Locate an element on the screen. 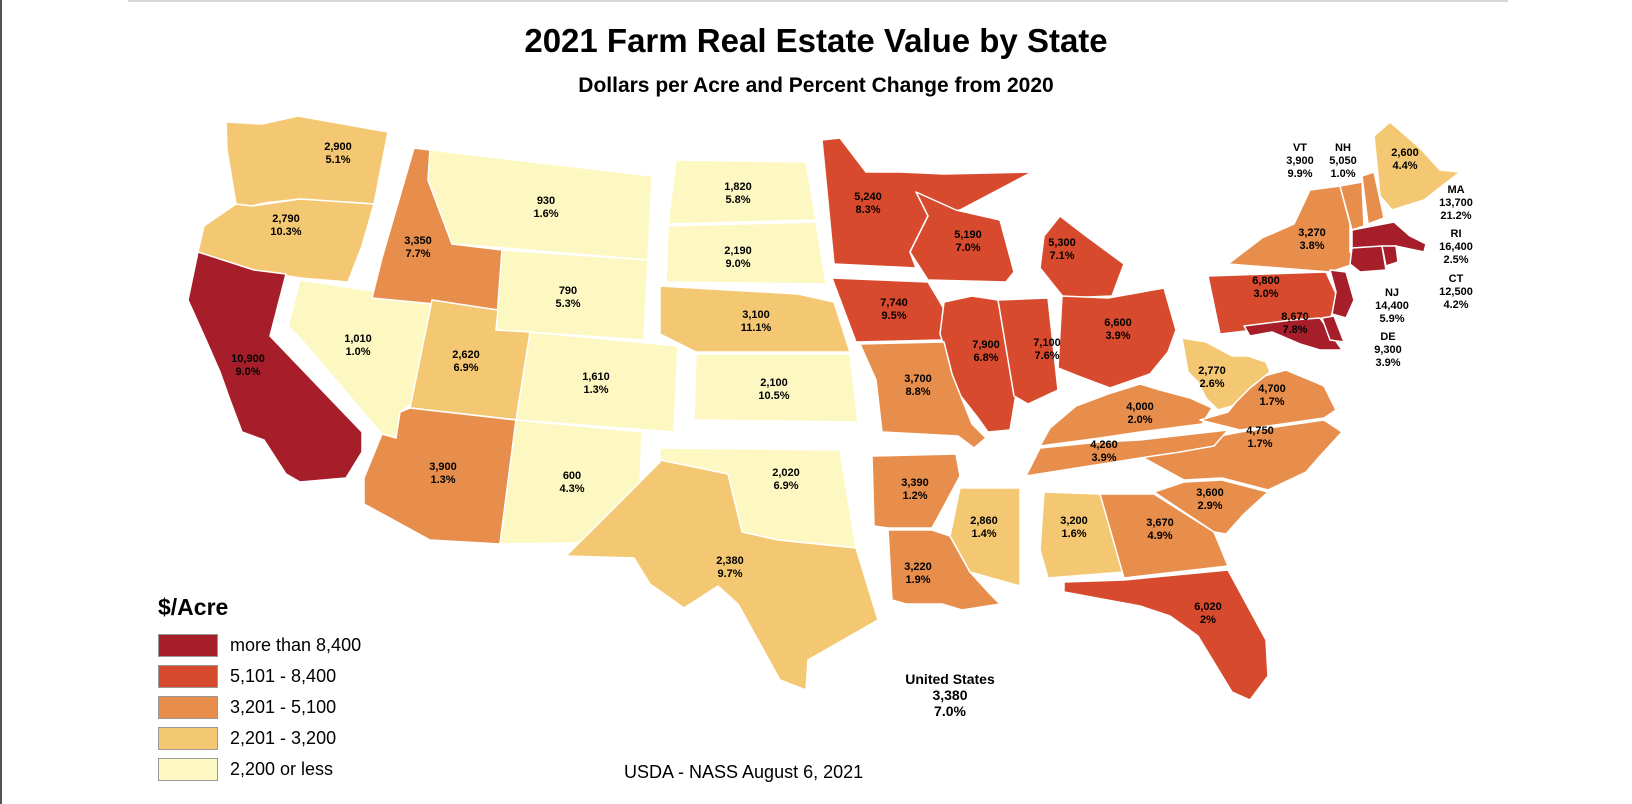 This screenshot has height=804, width=1632. state-SD is located at coordinates (746, 253).